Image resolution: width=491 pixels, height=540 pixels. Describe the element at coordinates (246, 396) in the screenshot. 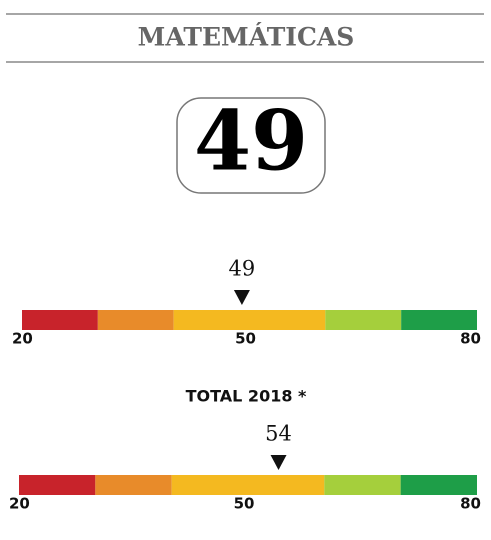

I see `scale-label: TOTAL 2018 *` at that location.